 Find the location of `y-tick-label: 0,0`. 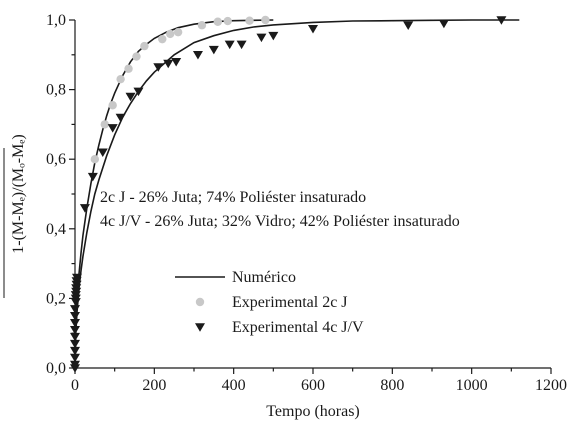

y-tick-label: 0,0 is located at coordinates (56, 368).